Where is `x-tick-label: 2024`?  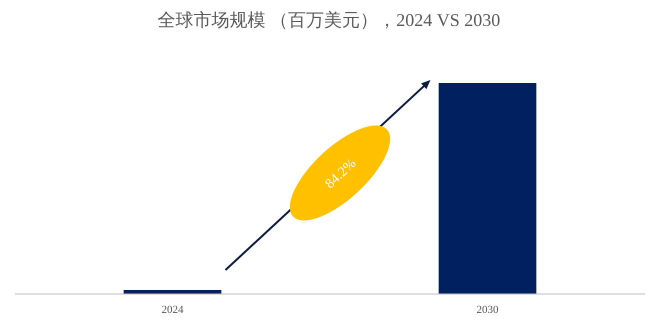 x-tick-label: 2024 is located at coordinates (173, 310).